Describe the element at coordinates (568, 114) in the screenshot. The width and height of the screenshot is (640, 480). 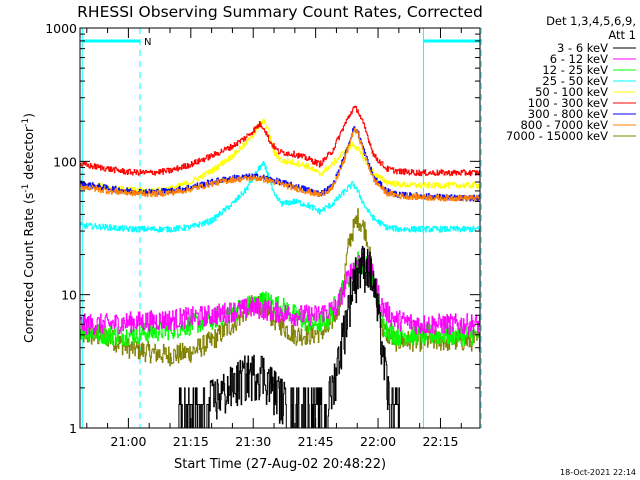
I see `legend-label: 300 - 800 keV` at that location.